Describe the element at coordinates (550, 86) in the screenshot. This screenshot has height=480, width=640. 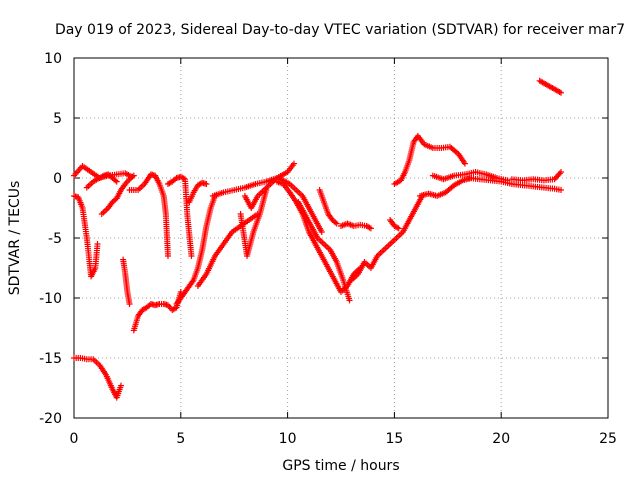
I see `series-sat-aa` at that location.